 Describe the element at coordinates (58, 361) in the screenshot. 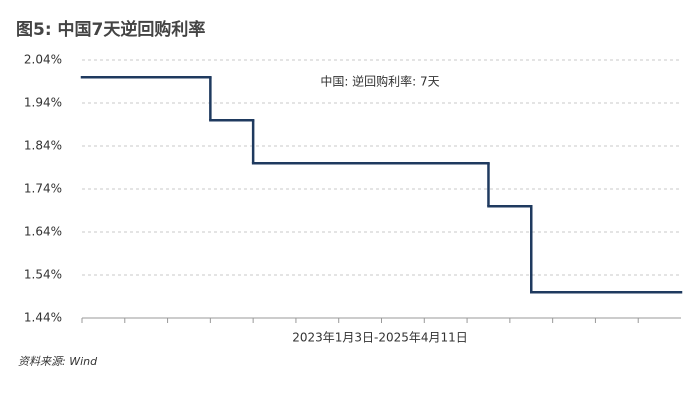

I see `source-note: 资料来源: Wind` at that location.